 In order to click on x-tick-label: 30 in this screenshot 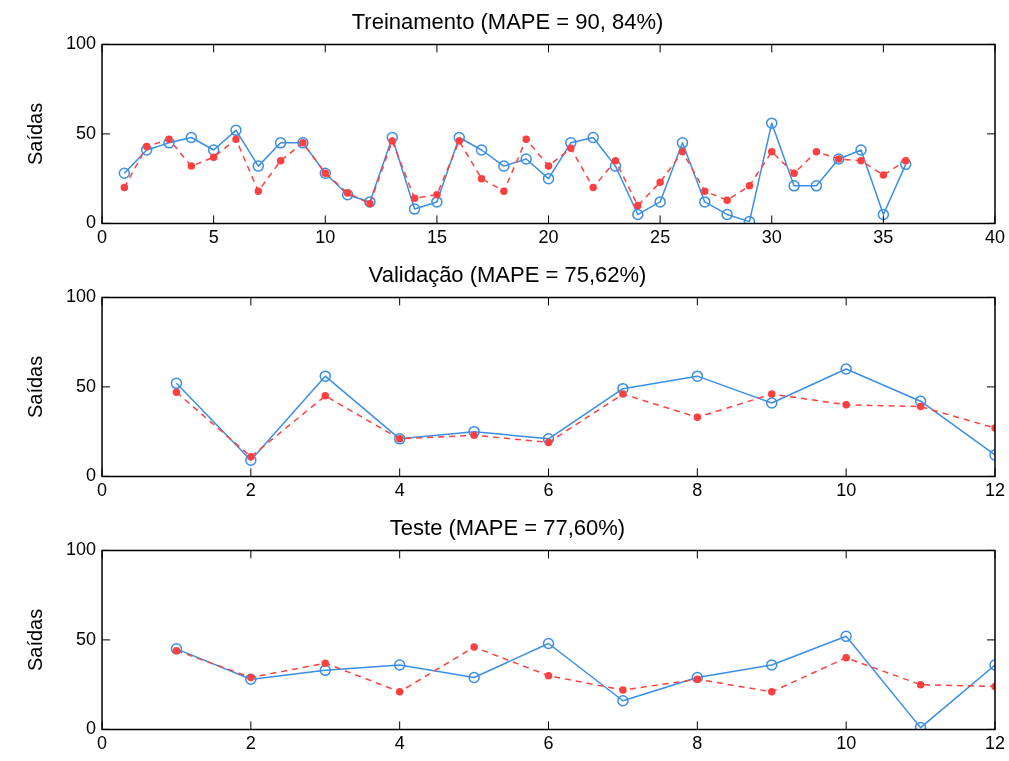, I will do `click(771, 237)`.